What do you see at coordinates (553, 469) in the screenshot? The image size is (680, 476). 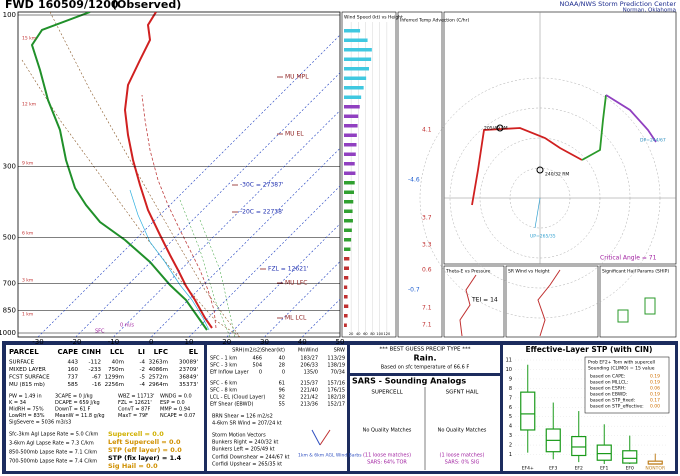 I see `stp-category: EF3` at bounding box center [553, 469].